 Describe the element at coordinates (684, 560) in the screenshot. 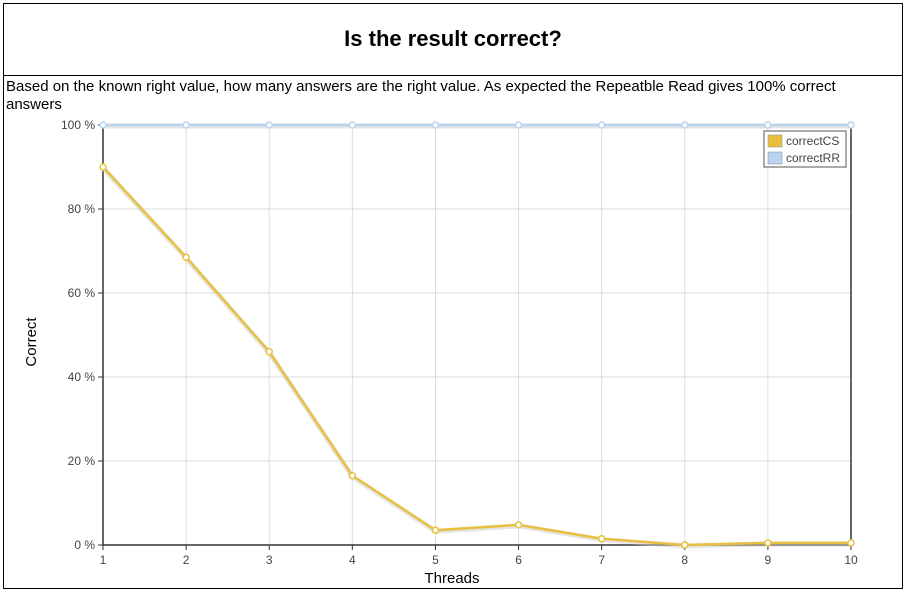

I see `x-tick-label: 8` at that location.